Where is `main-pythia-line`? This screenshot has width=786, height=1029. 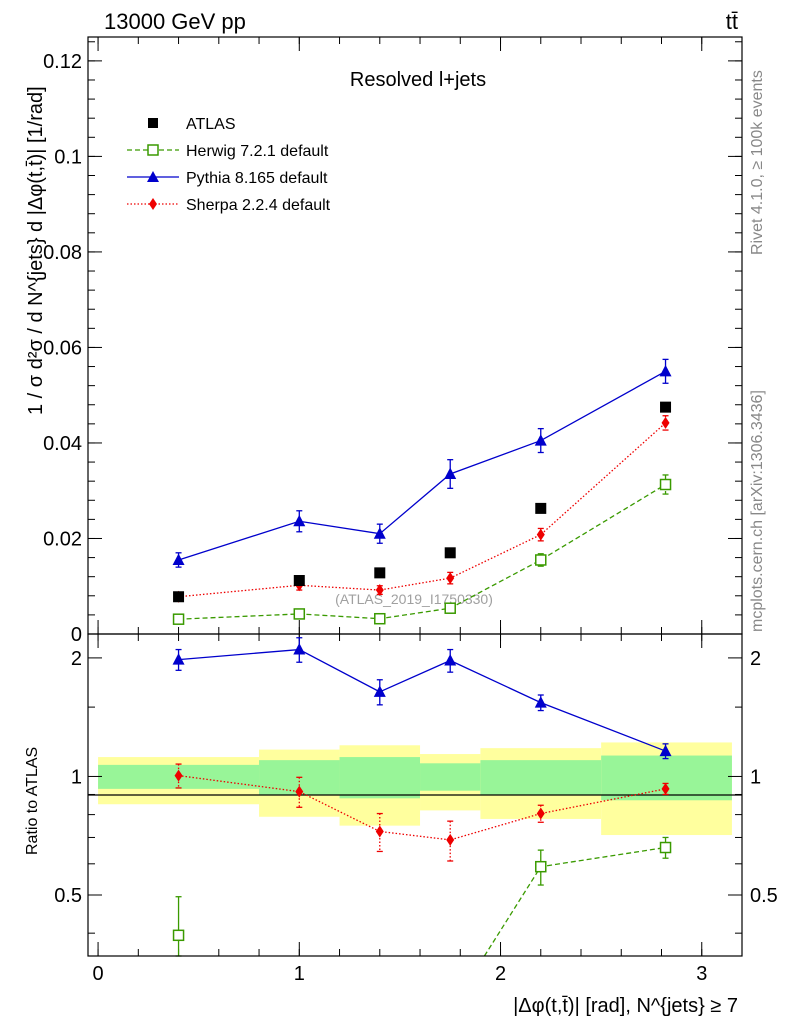 main-pythia-line is located at coordinates (422, 465).